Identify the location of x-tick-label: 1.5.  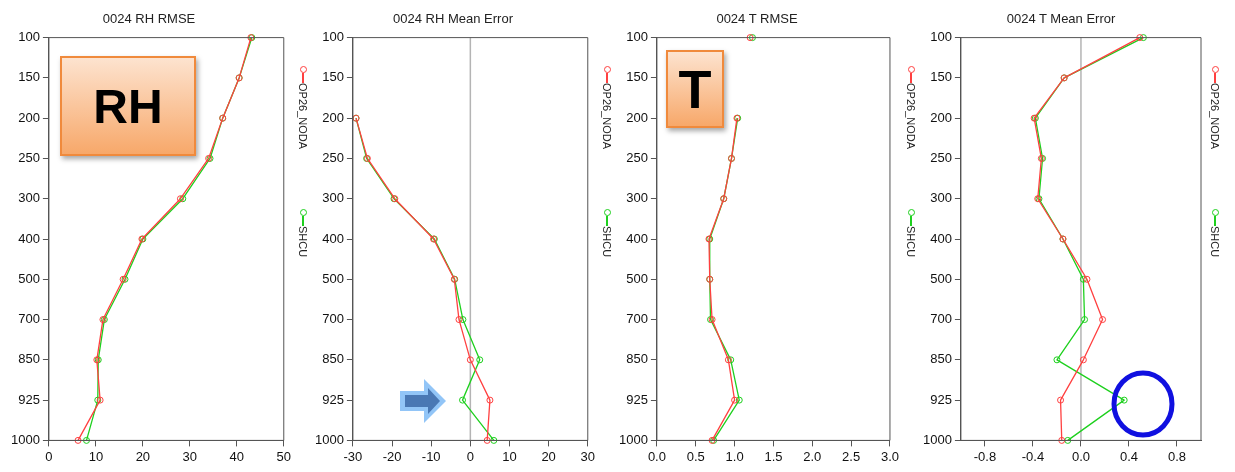
(773, 456).